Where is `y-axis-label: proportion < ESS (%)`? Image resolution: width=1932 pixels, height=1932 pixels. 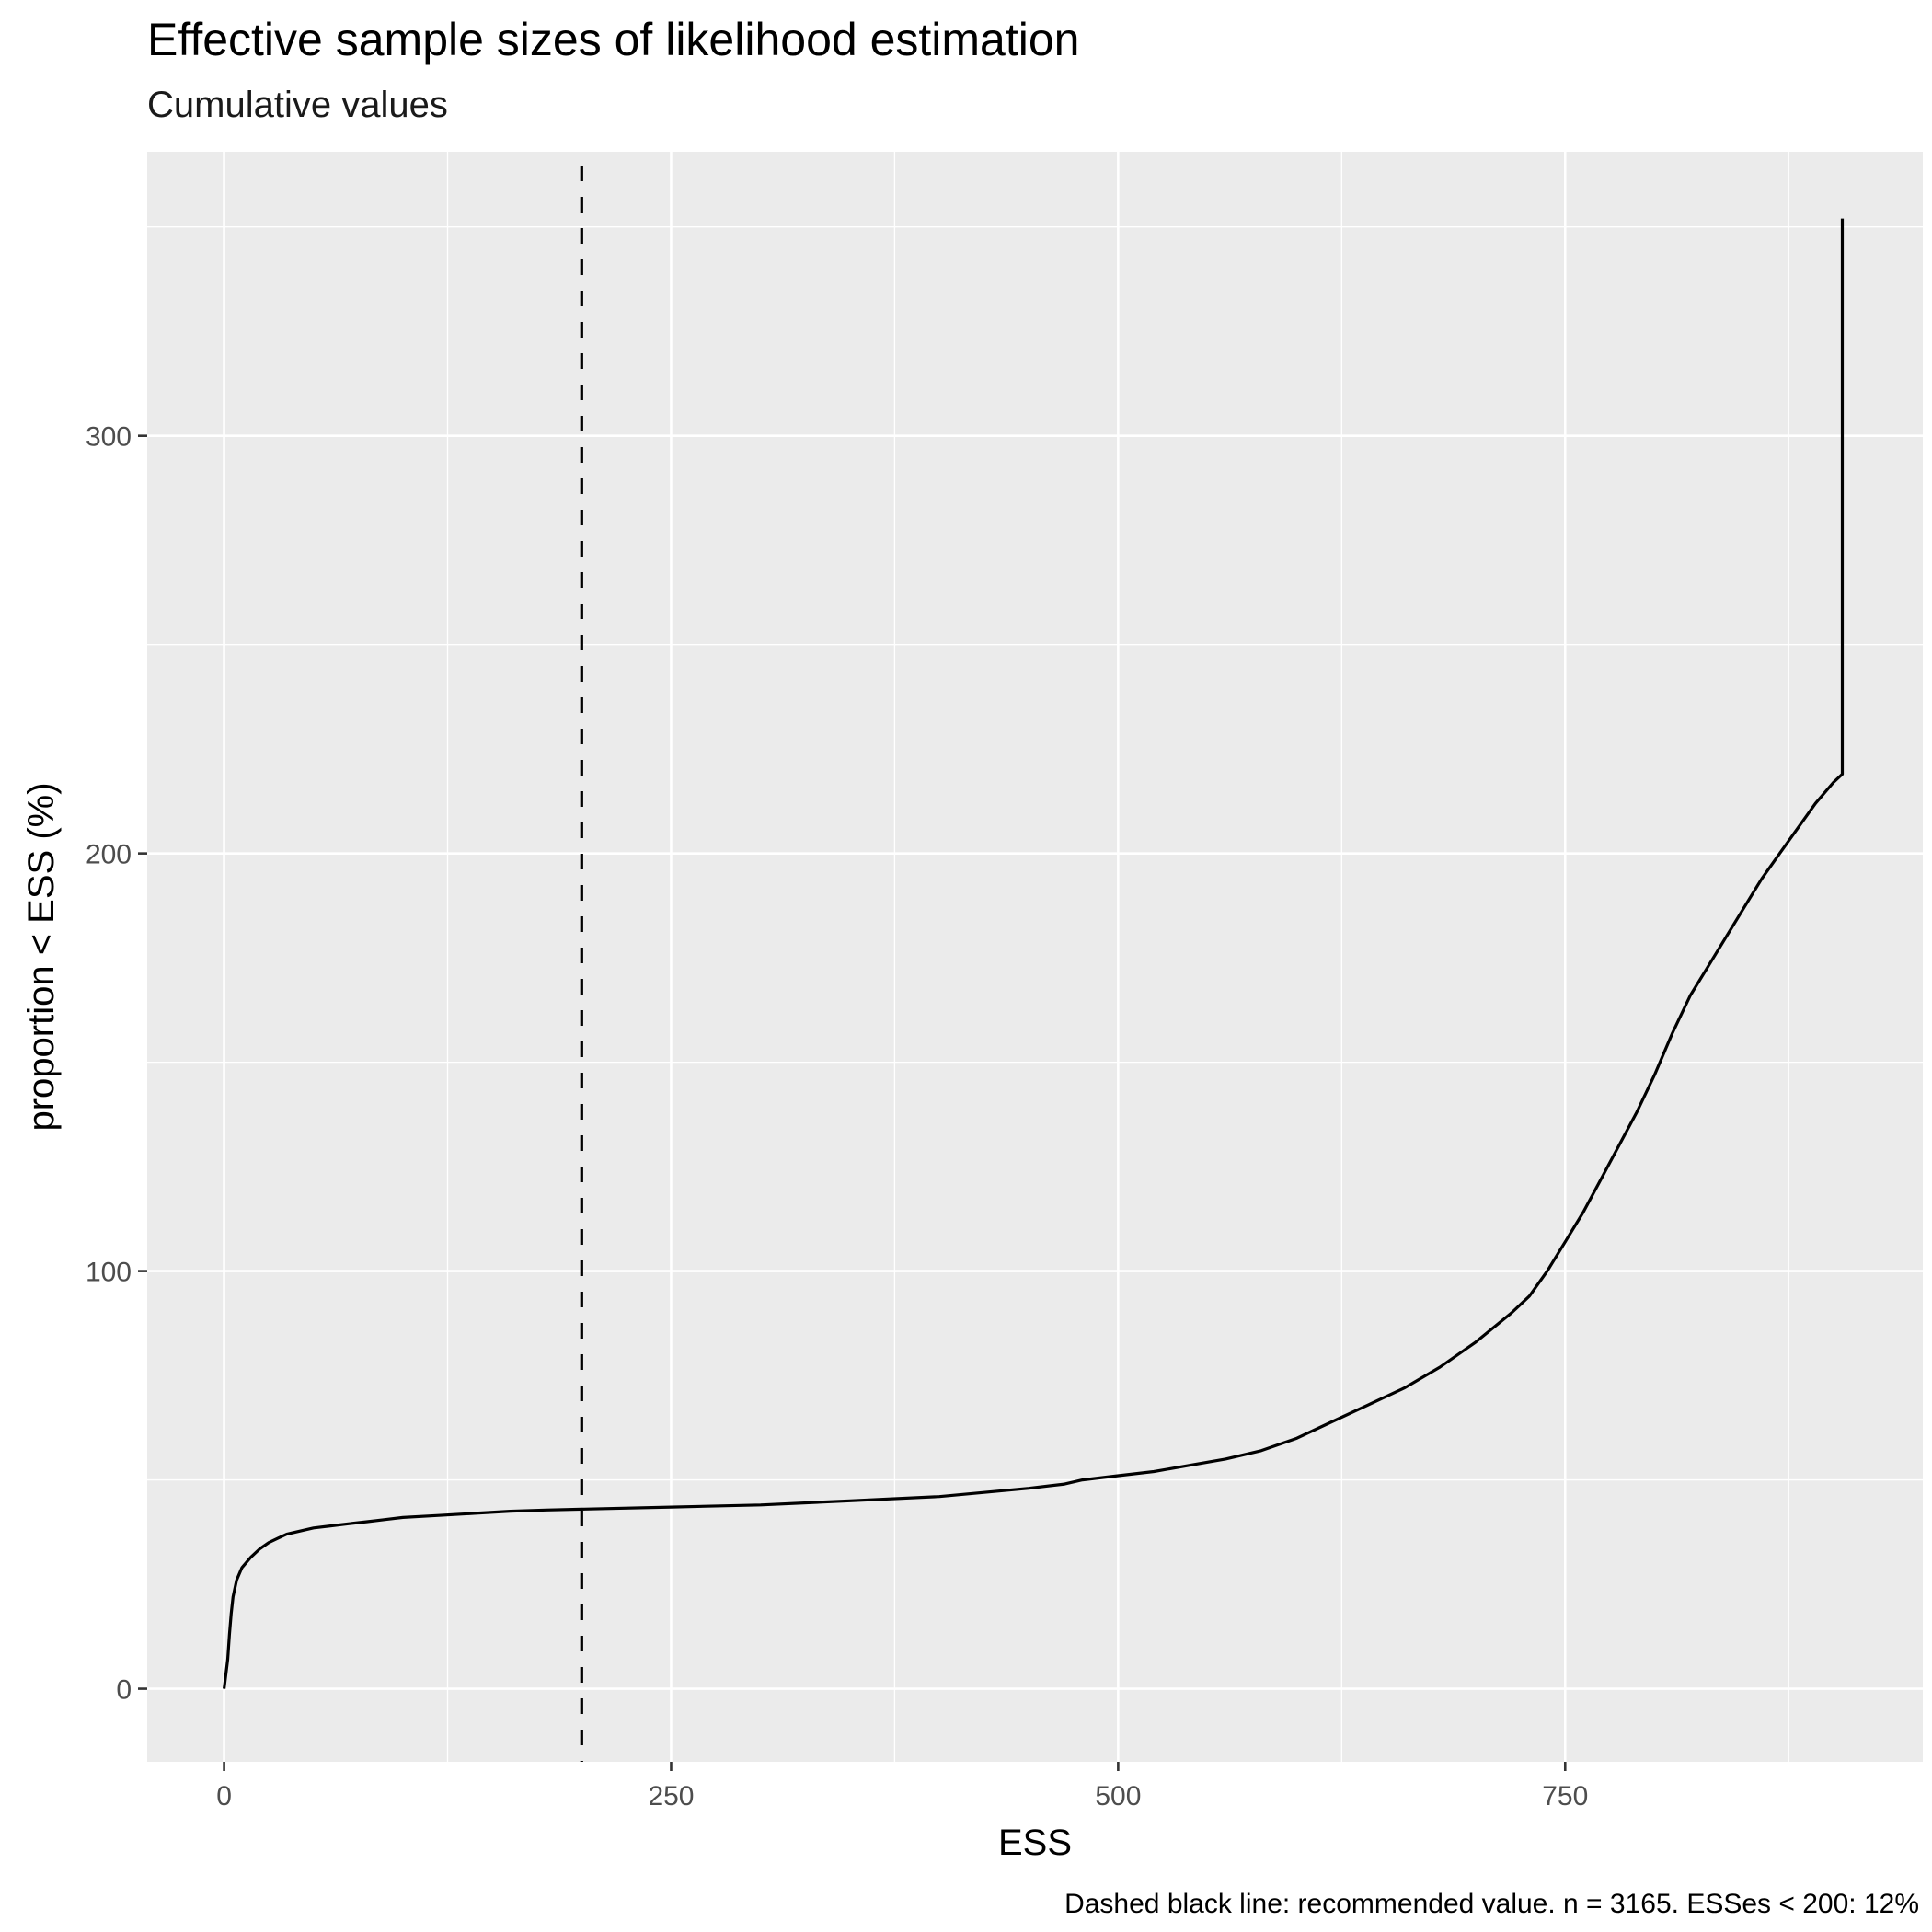 y-axis-label: proportion < ESS (%) is located at coordinates (41, 956).